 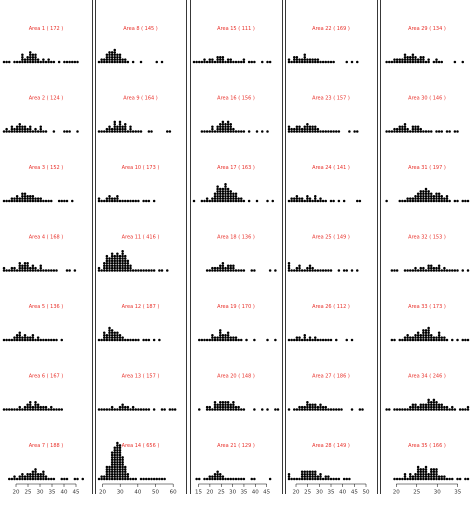 What do you see at coordinates (237, 323) in the screenshot?
I see `panel-area-19: Area 19 ( 170 )` at bounding box center [237, 323].